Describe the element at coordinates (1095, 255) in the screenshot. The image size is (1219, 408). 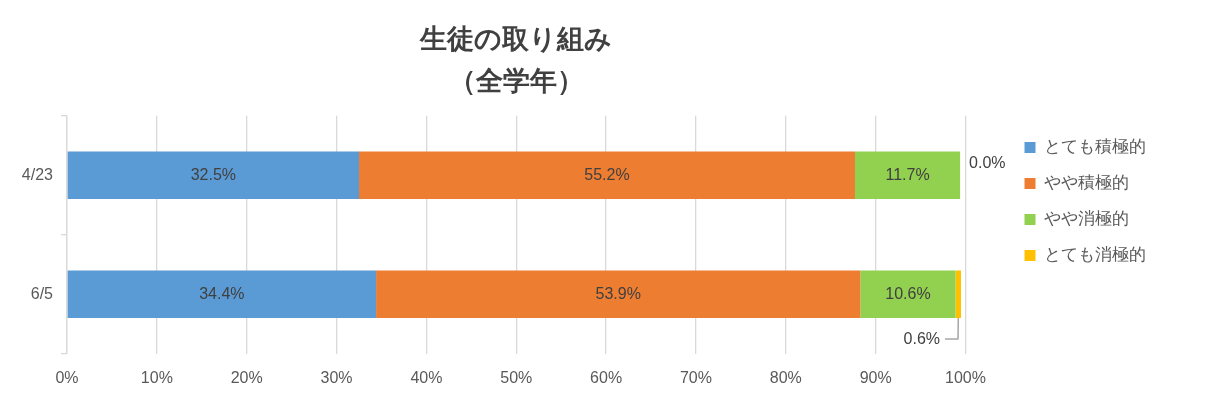
I see `legend-label: とても消極的` at that location.